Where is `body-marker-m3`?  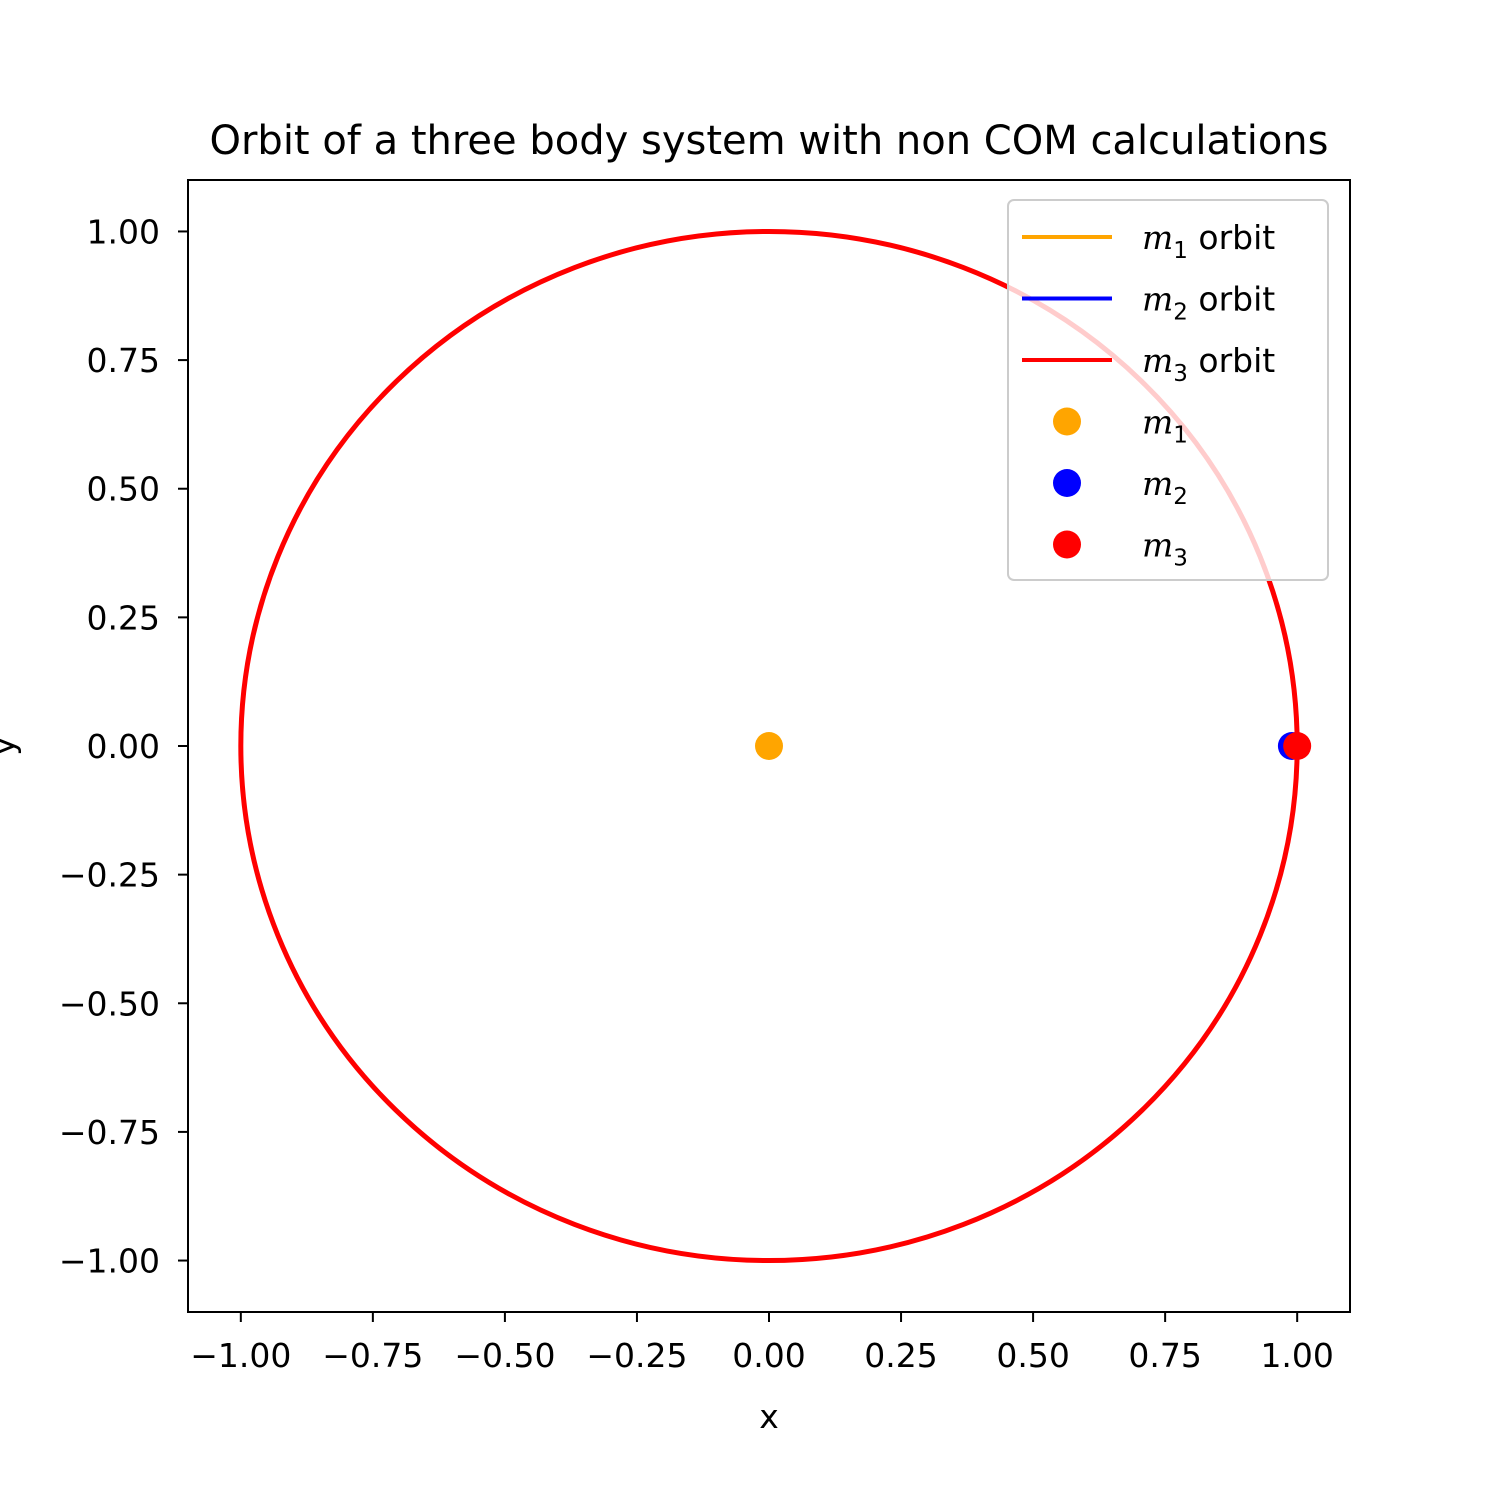 body-marker-m3 is located at coordinates (1297, 746).